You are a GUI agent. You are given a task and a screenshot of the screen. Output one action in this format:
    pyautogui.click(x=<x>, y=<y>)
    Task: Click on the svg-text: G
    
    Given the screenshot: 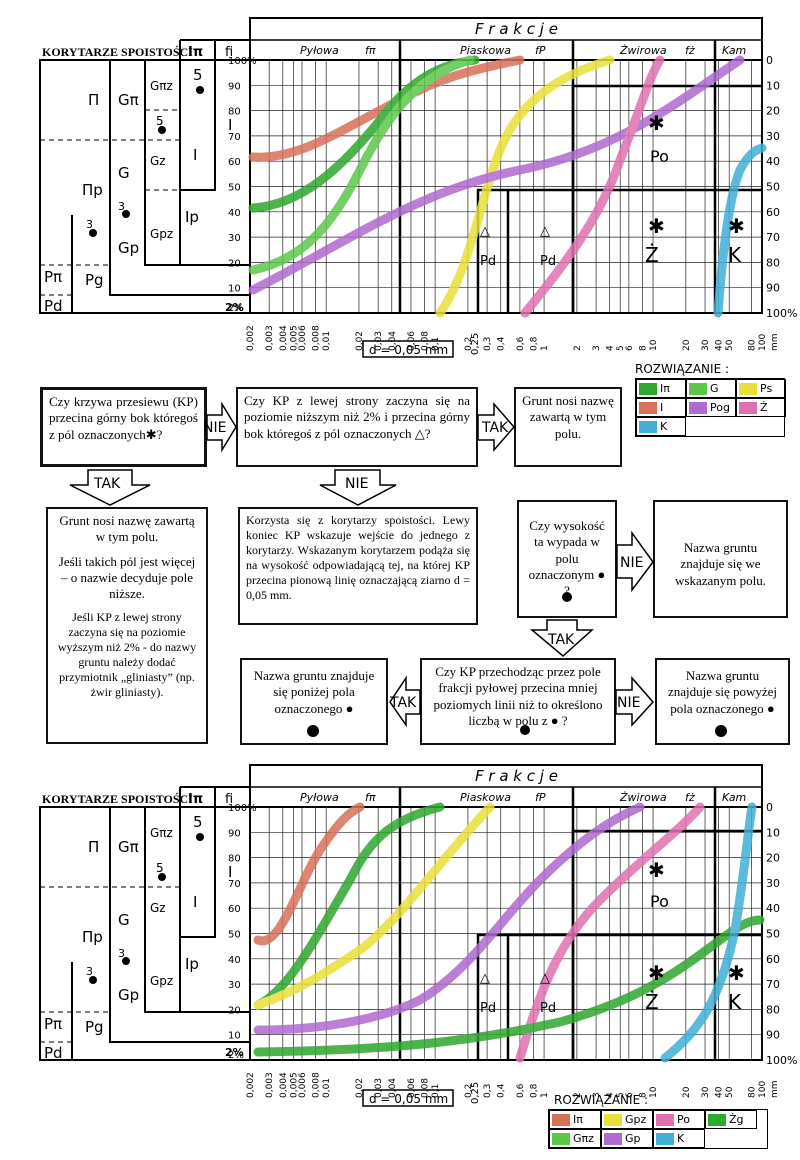 What is the action you would take?
    pyautogui.click(x=124, y=173)
    